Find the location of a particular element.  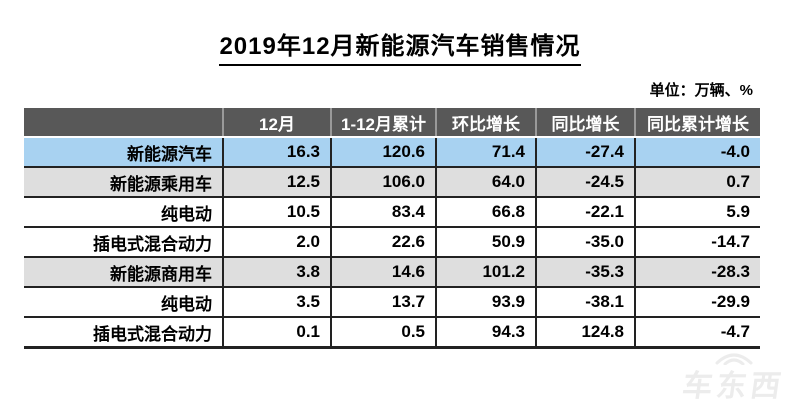

page-title: 2019年12月新能源汽车销售情况 is located at coordinates (400, 46).